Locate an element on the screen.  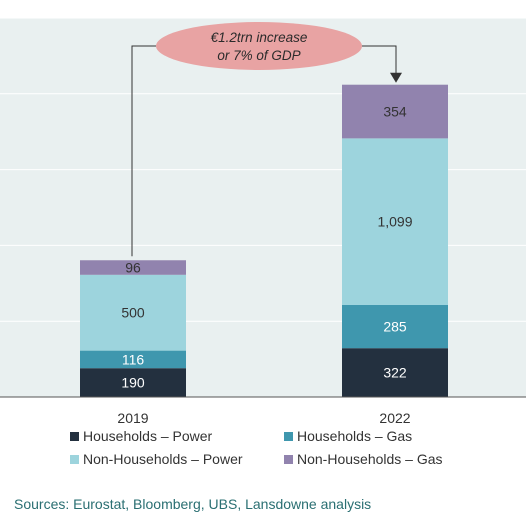
legend-label: Households – Power is located at coordinates (148, 436).